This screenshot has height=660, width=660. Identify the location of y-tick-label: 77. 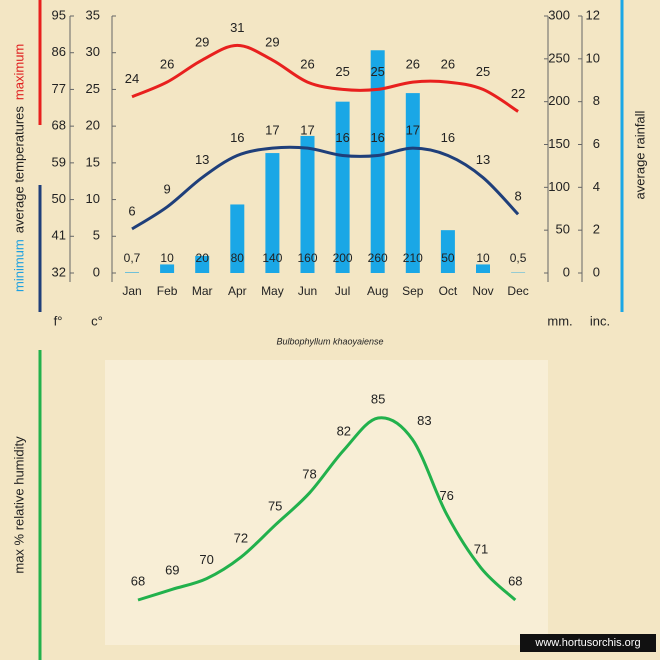
(59, 88).